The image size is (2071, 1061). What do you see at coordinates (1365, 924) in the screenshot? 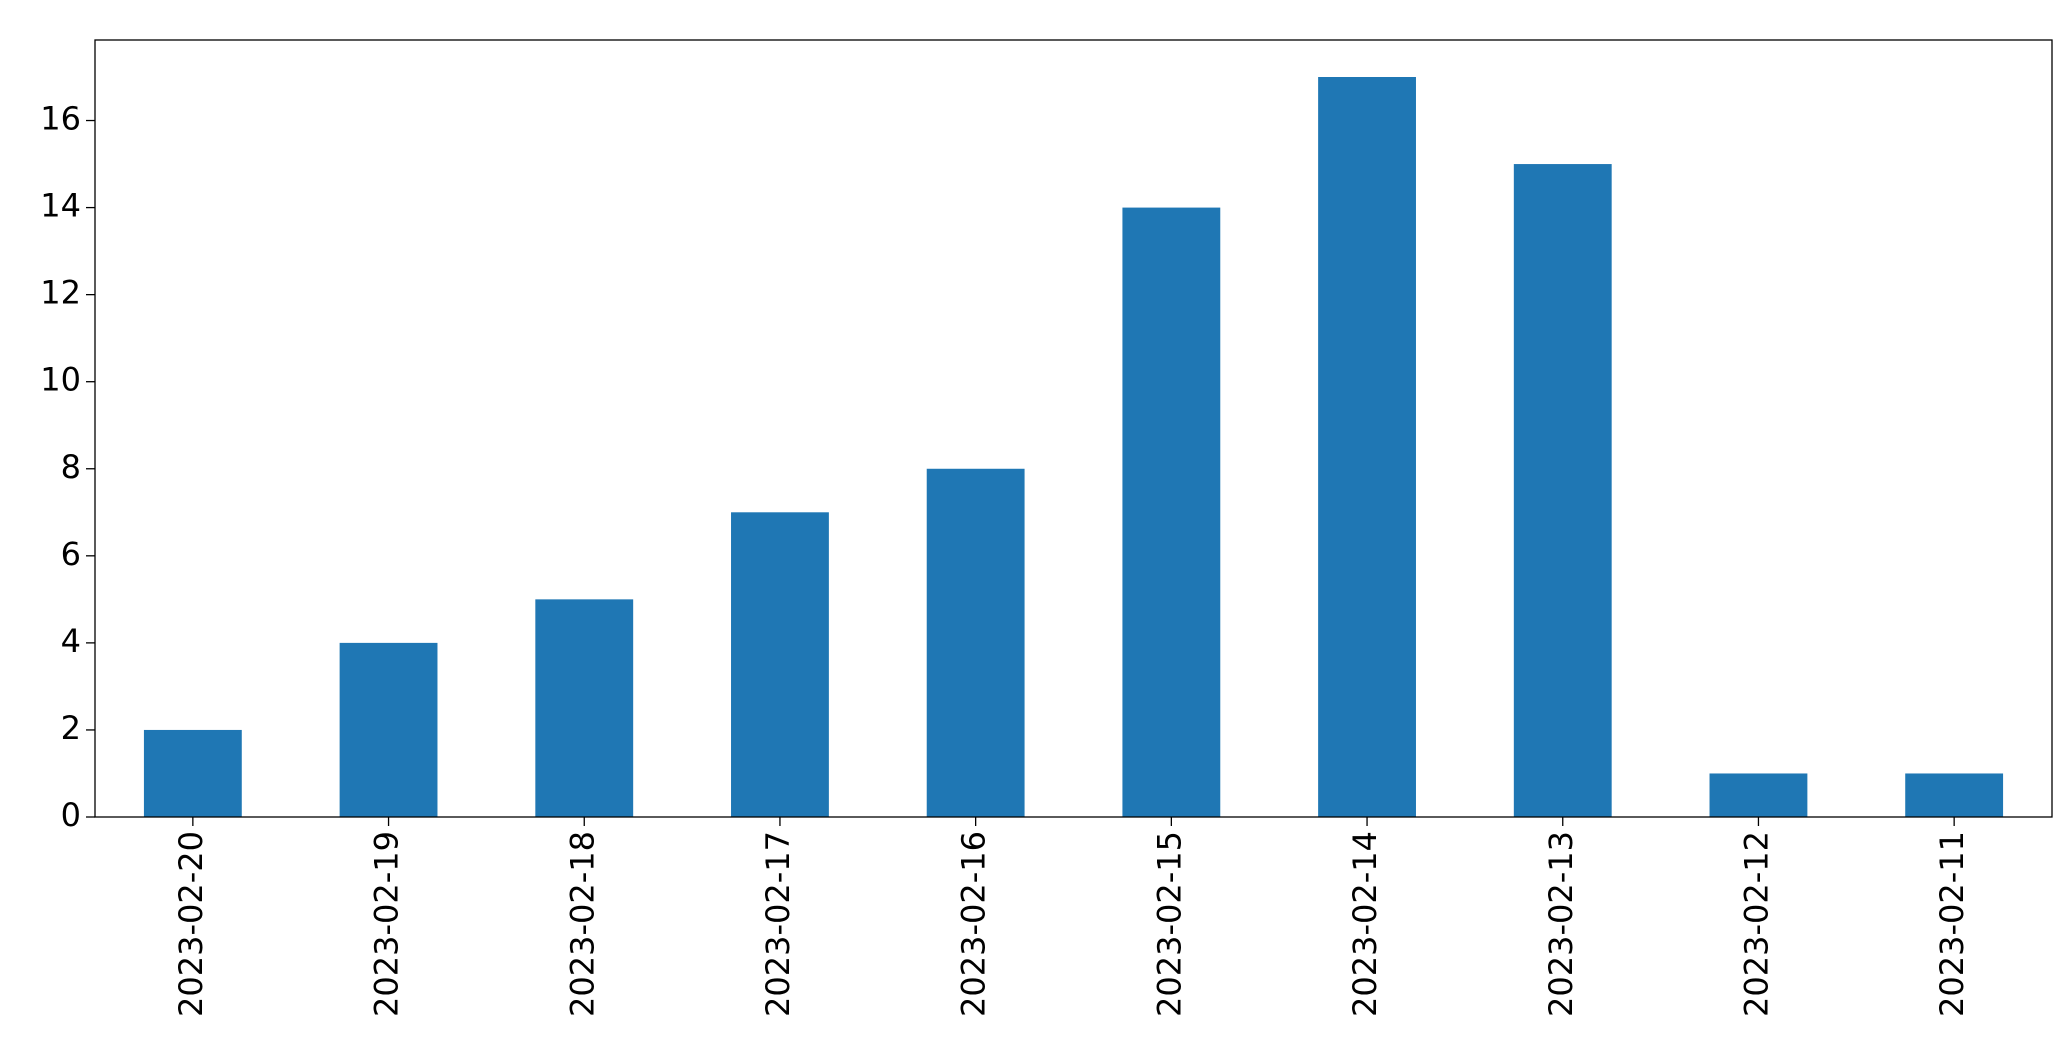
I see `x-tick-label: 2023-02-14` at bounding box center [1365, 924].